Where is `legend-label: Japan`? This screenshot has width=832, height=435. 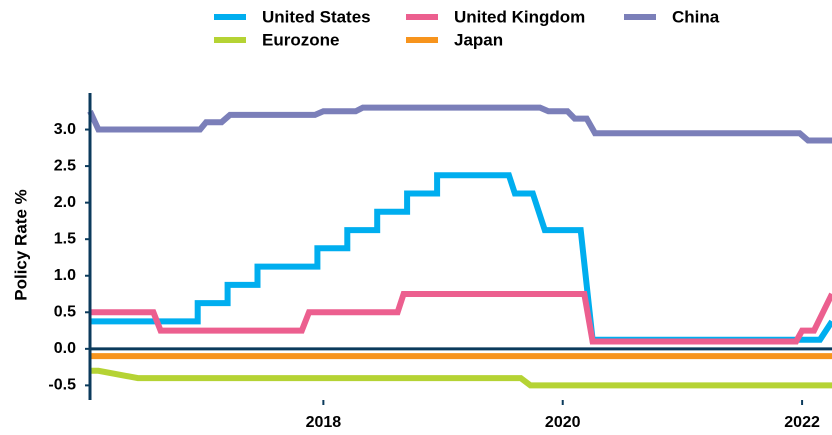 legend-label: Japan is located at coordinates (478, 39).